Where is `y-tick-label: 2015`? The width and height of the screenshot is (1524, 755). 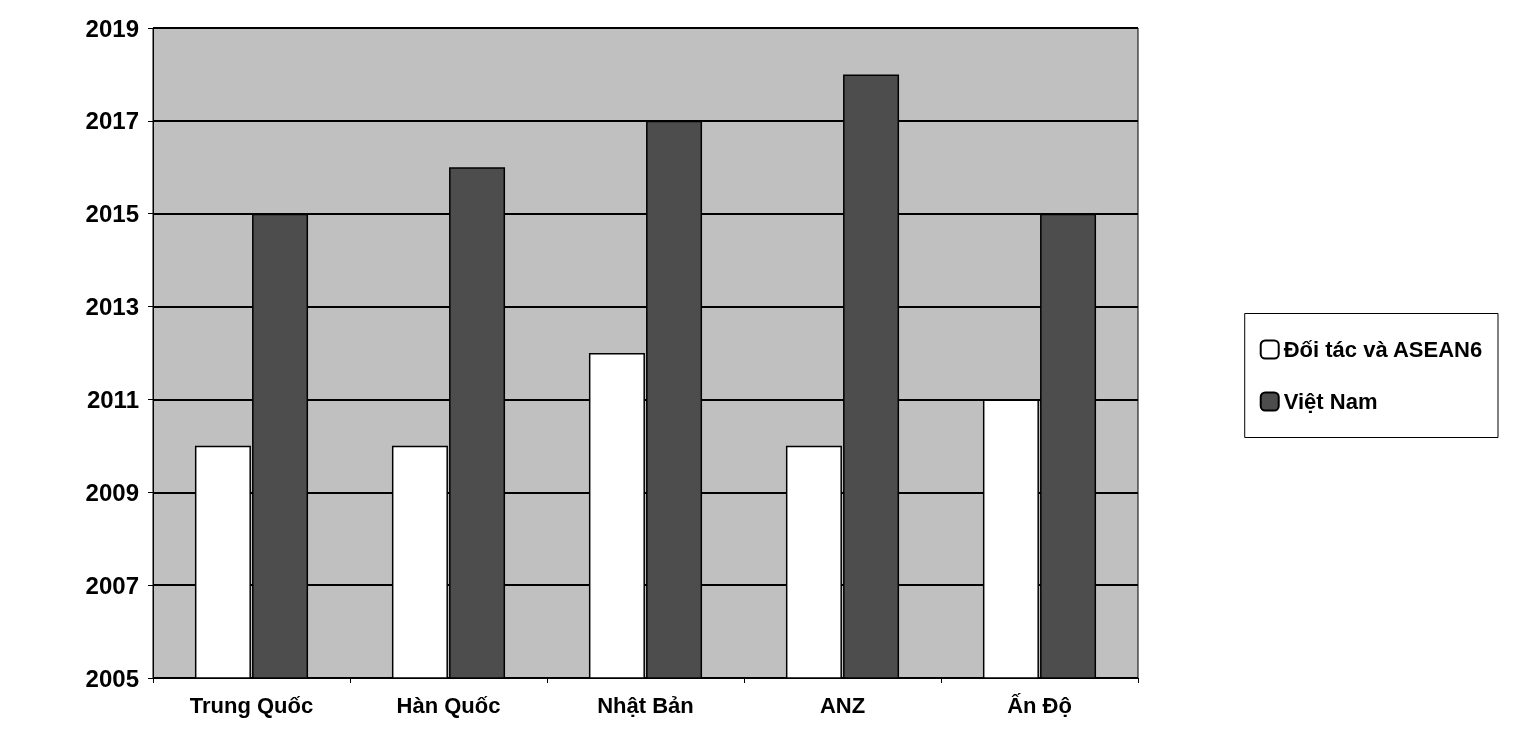
y-tick-label: 2015 is located at coordinates (112, 214).